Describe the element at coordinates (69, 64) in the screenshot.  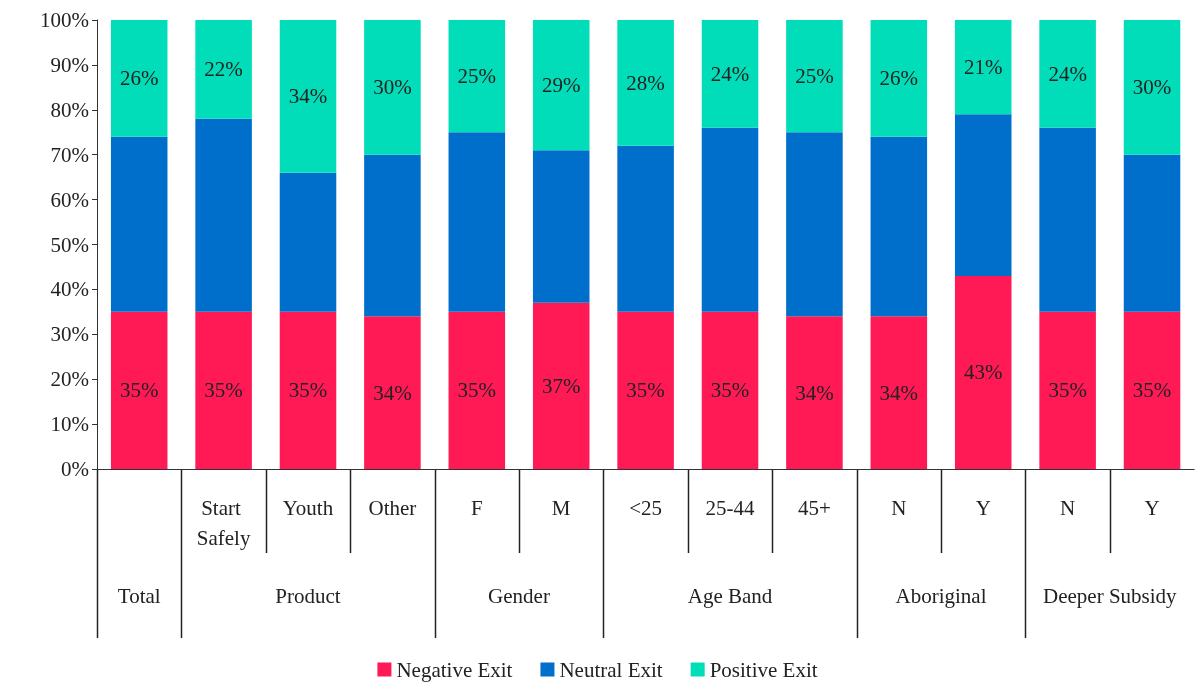
I see `y-tick-label: 90%` at that location.